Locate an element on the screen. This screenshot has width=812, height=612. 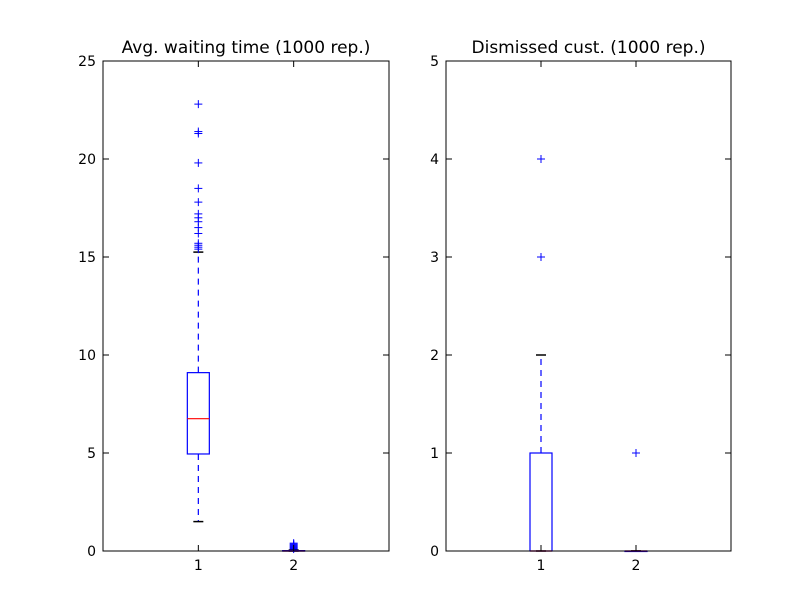
y-tick-label: 10 is located at coordinates (87, 356).